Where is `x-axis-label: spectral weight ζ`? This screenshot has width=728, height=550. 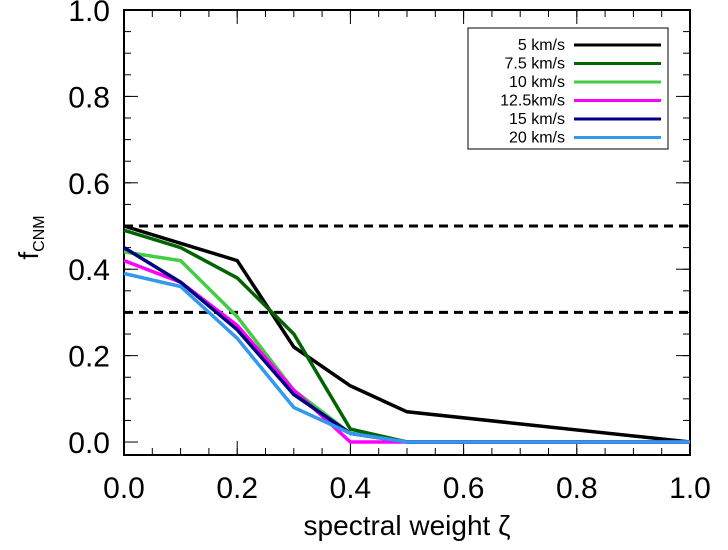 x-axis-label: spectral weight ζ is located at coordinates (407, 525).